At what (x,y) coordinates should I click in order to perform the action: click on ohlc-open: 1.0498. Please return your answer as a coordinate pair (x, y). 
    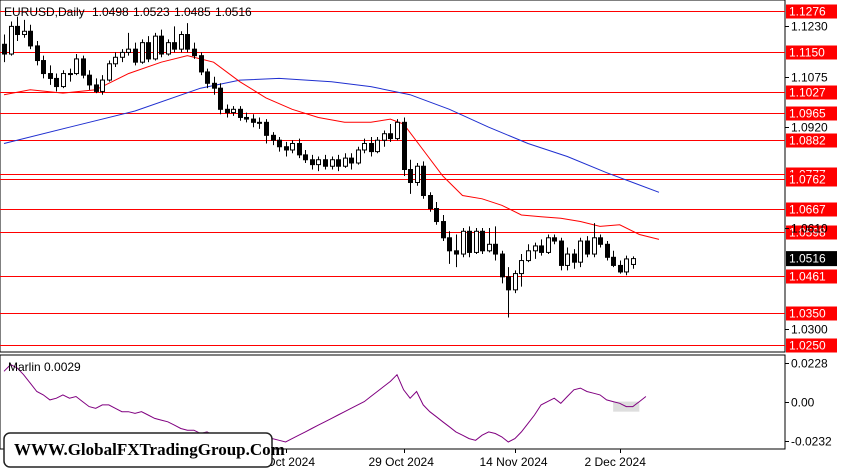
    Looking at the image, I should click on (110, 12).